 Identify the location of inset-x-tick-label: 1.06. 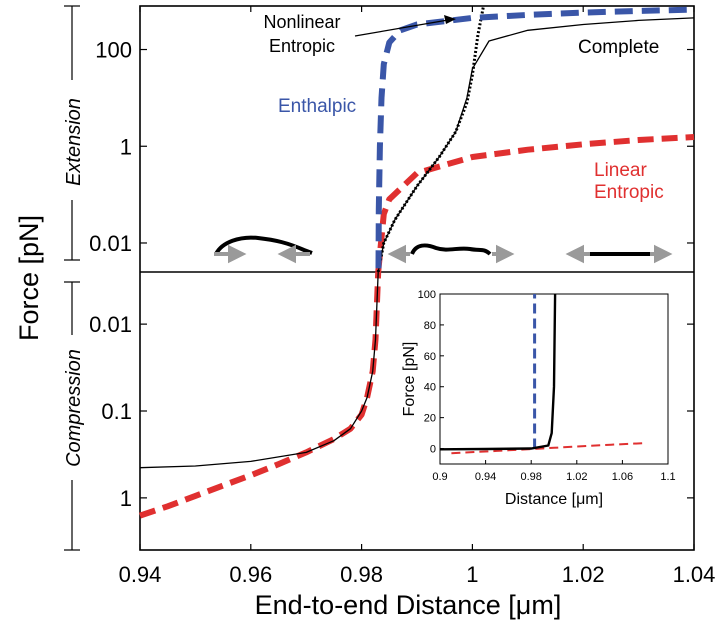
(622, 477).